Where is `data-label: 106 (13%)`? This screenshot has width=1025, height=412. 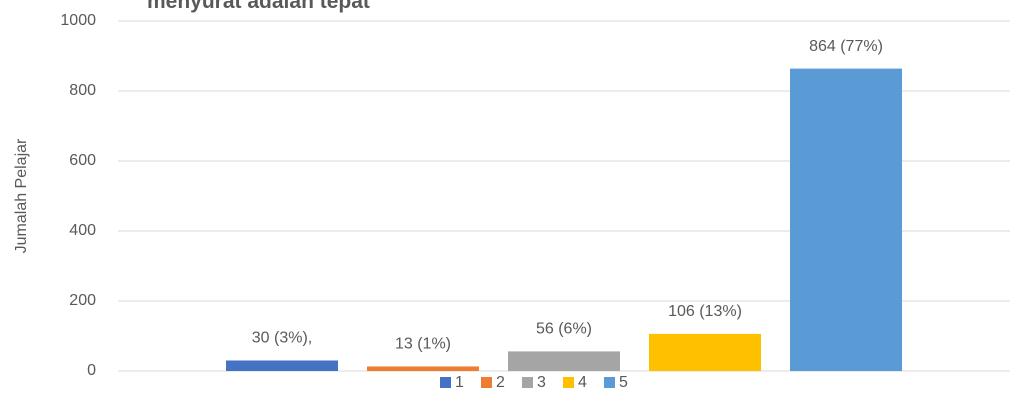
data-label: 106 (13%) is located at coordinates (705, 311).